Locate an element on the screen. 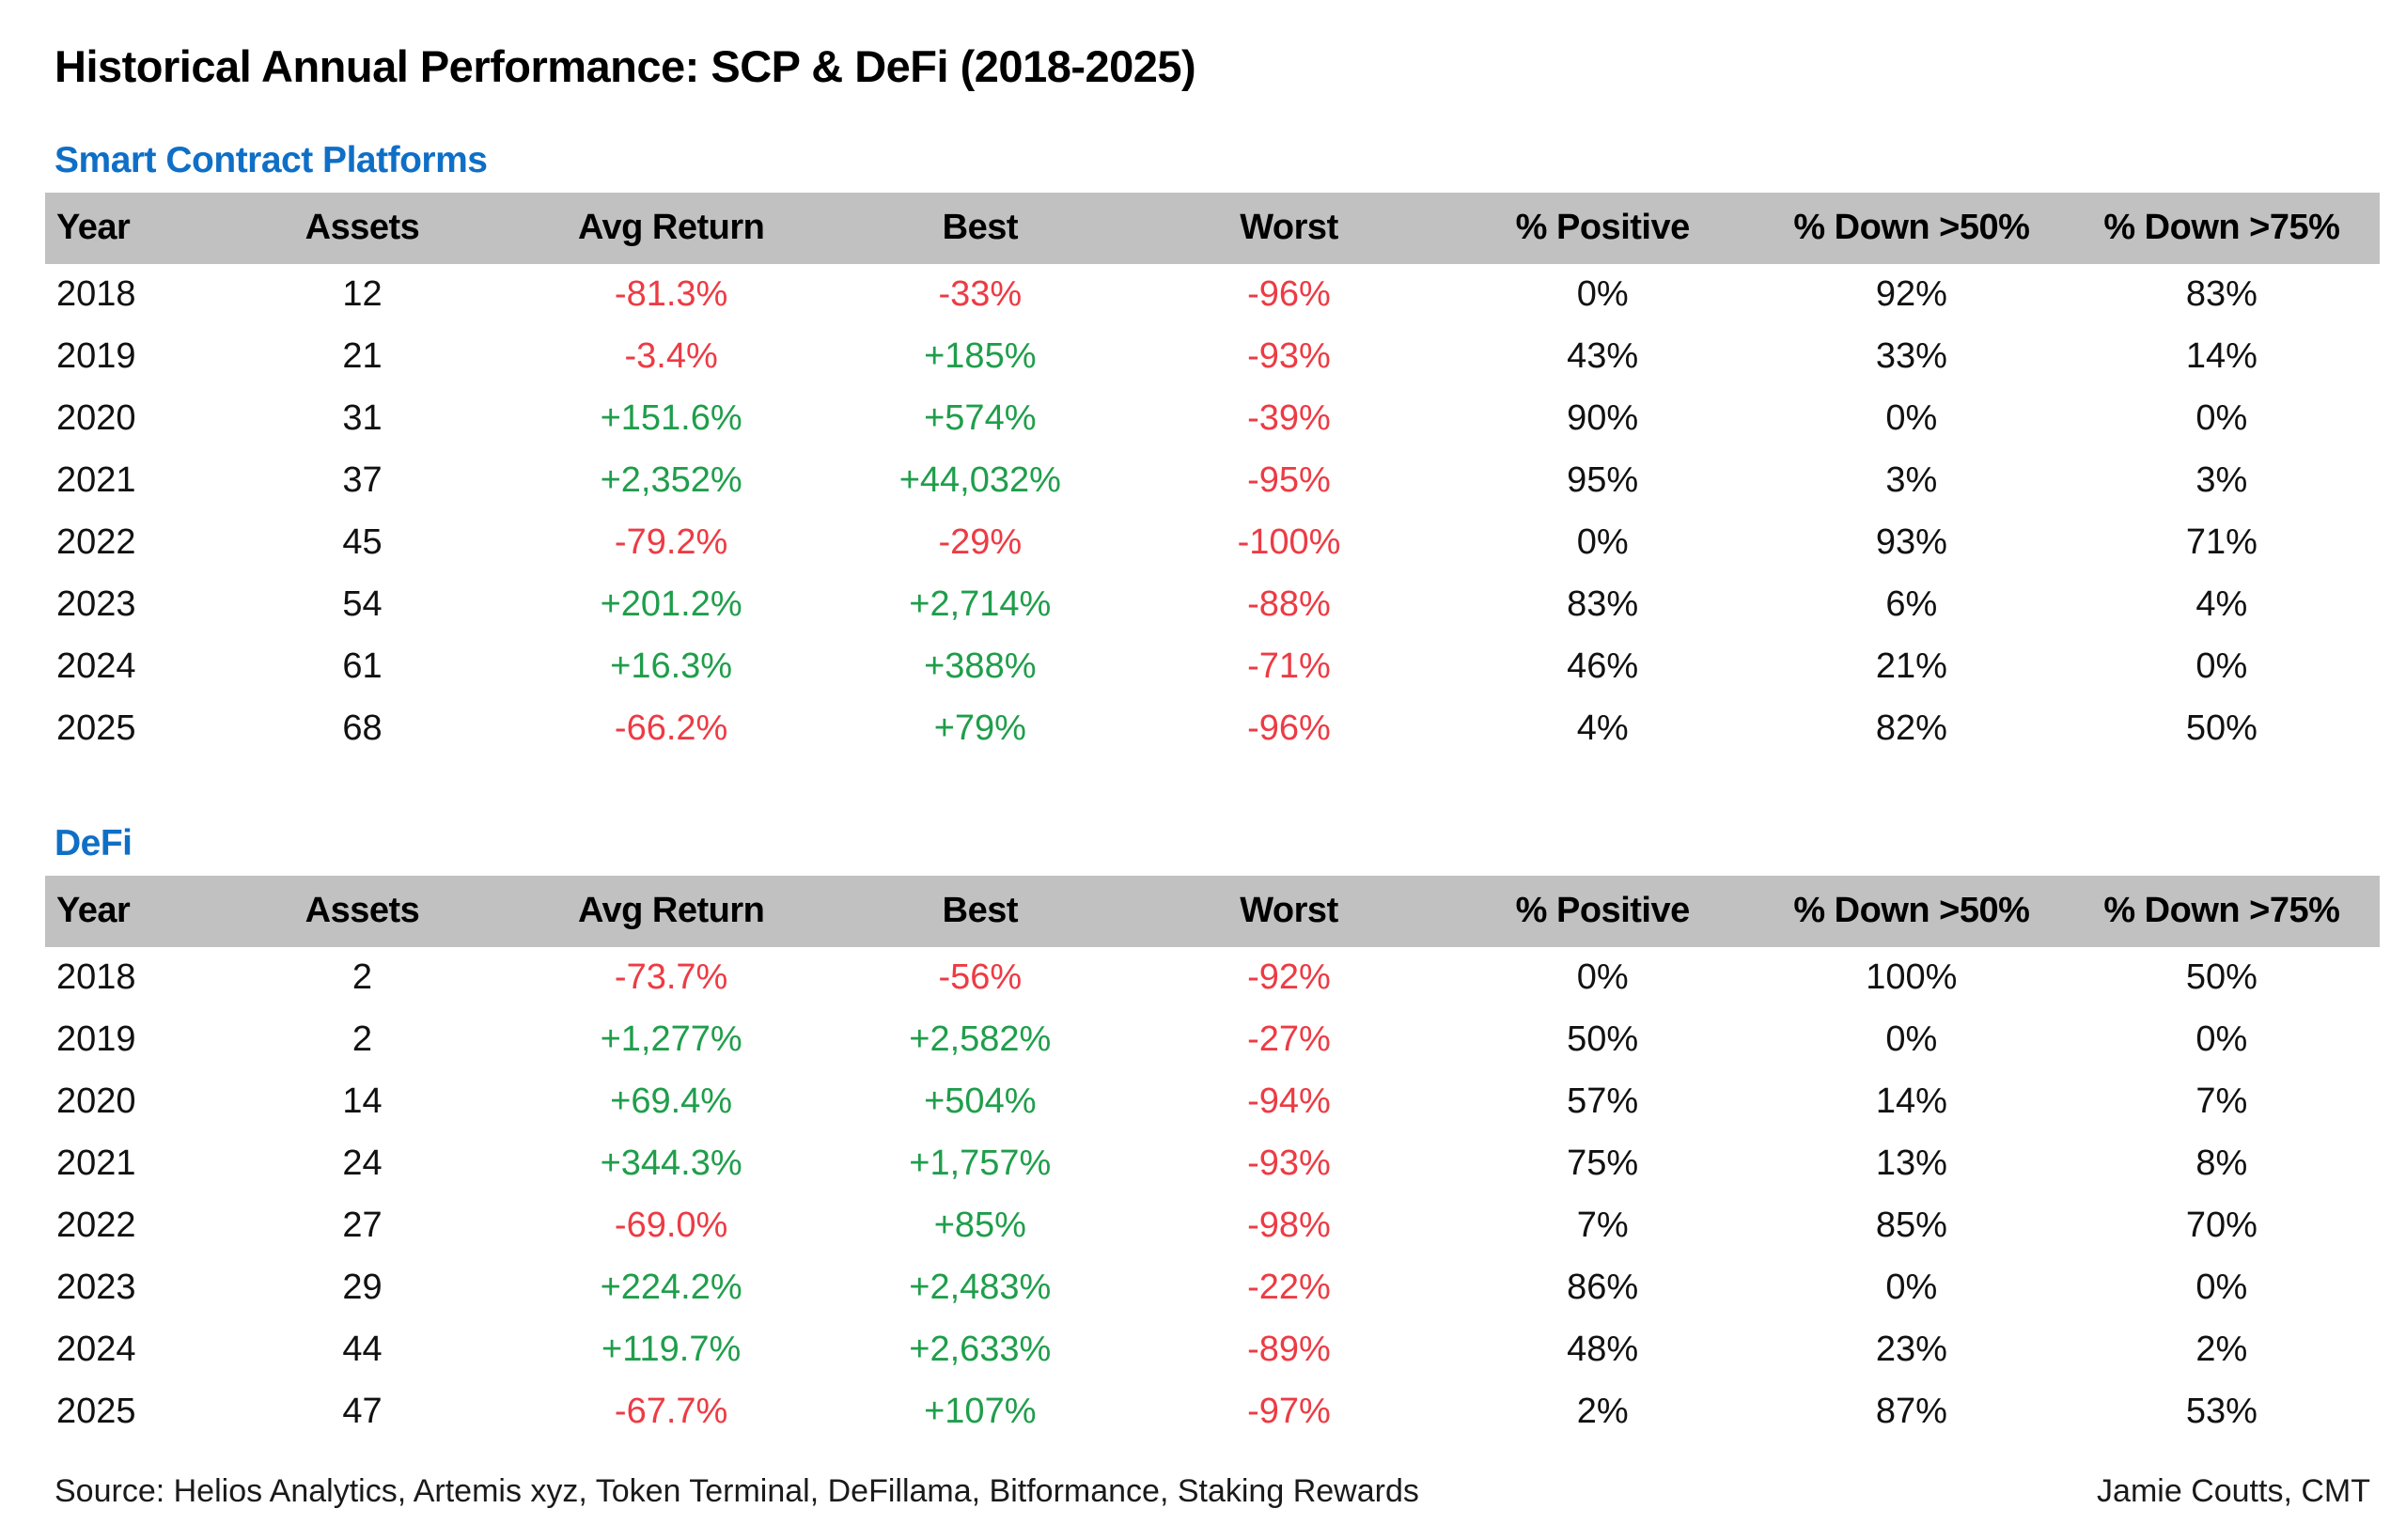 This screenshot has width=2406, height=1540. cell: +151.6% is located at coordinates (671, 418).